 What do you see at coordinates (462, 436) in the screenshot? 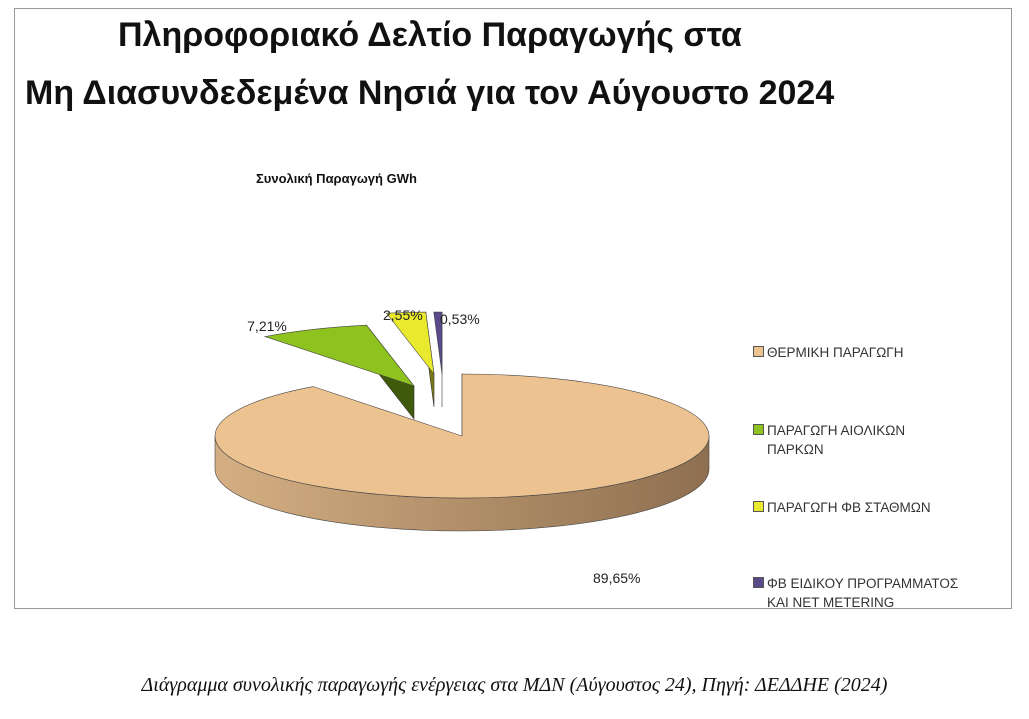
I see `pie-slice-thermal-top` at bounding box center [462, 436].